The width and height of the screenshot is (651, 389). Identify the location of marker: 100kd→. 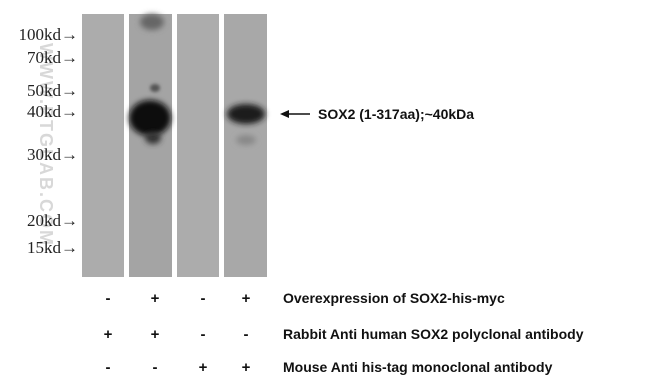
(49, 34).